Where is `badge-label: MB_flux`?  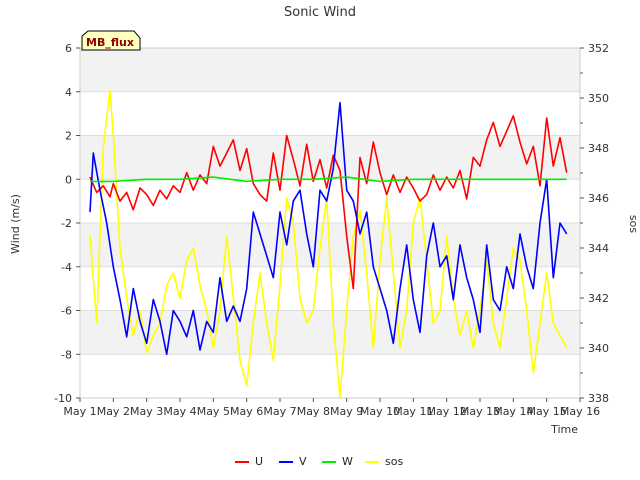 badge-label: MB_flux is located at coordinates (110, 42).